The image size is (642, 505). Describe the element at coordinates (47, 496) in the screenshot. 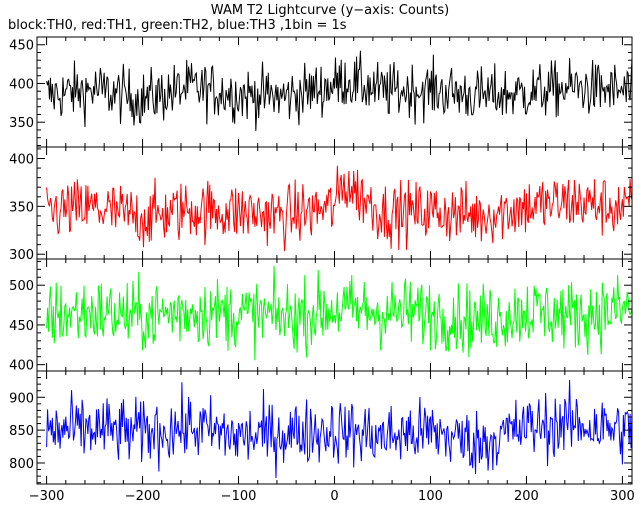

I see `x-tick-label: −300` at that location.